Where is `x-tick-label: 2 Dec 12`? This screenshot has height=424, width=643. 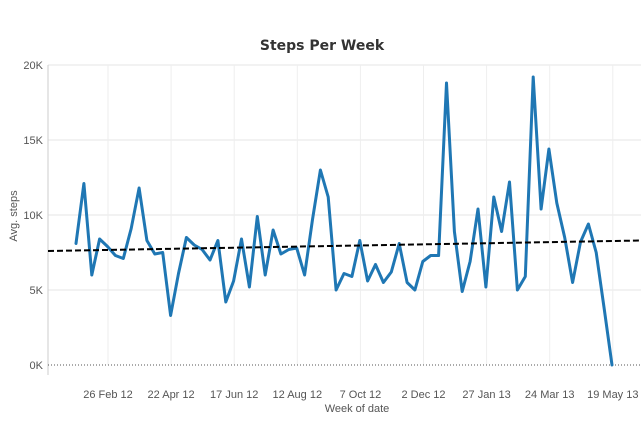 x-tick-label: 2 Dec 12 is located at coordinates (423, 395).